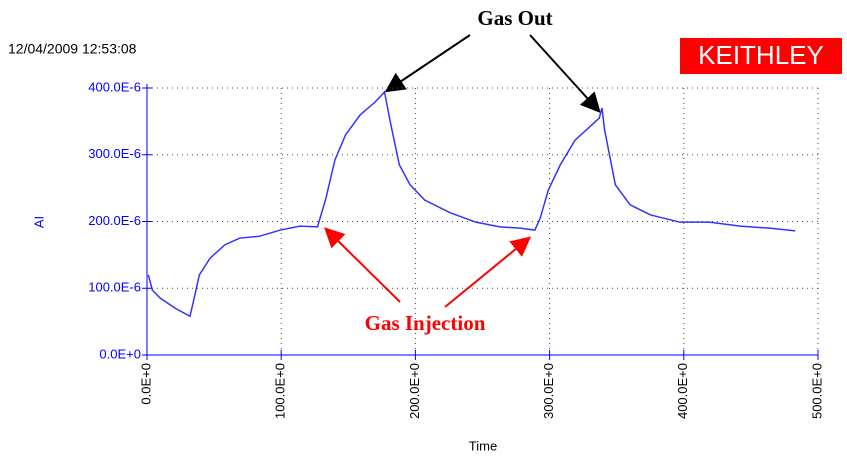 The height and width of the screenshot is (476, 847). I want to click on y-tick-label: 100.0E-6, so click(114, 287).